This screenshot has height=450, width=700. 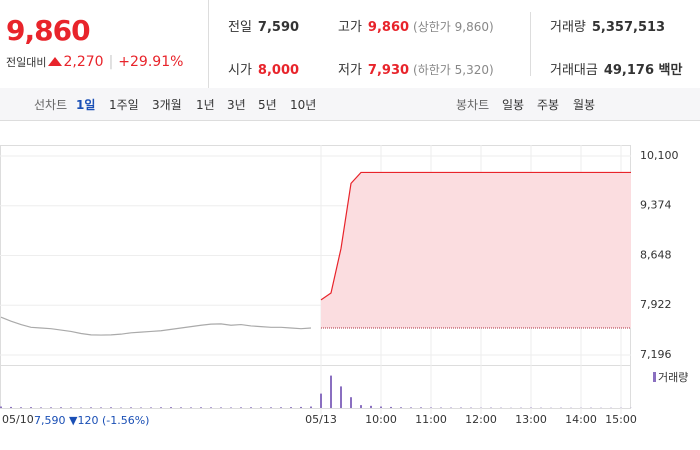 What do you see at coordinates (388, 27) in the screenshot?
I see `stat-value: 9,860` at bounding box center [388, 27].